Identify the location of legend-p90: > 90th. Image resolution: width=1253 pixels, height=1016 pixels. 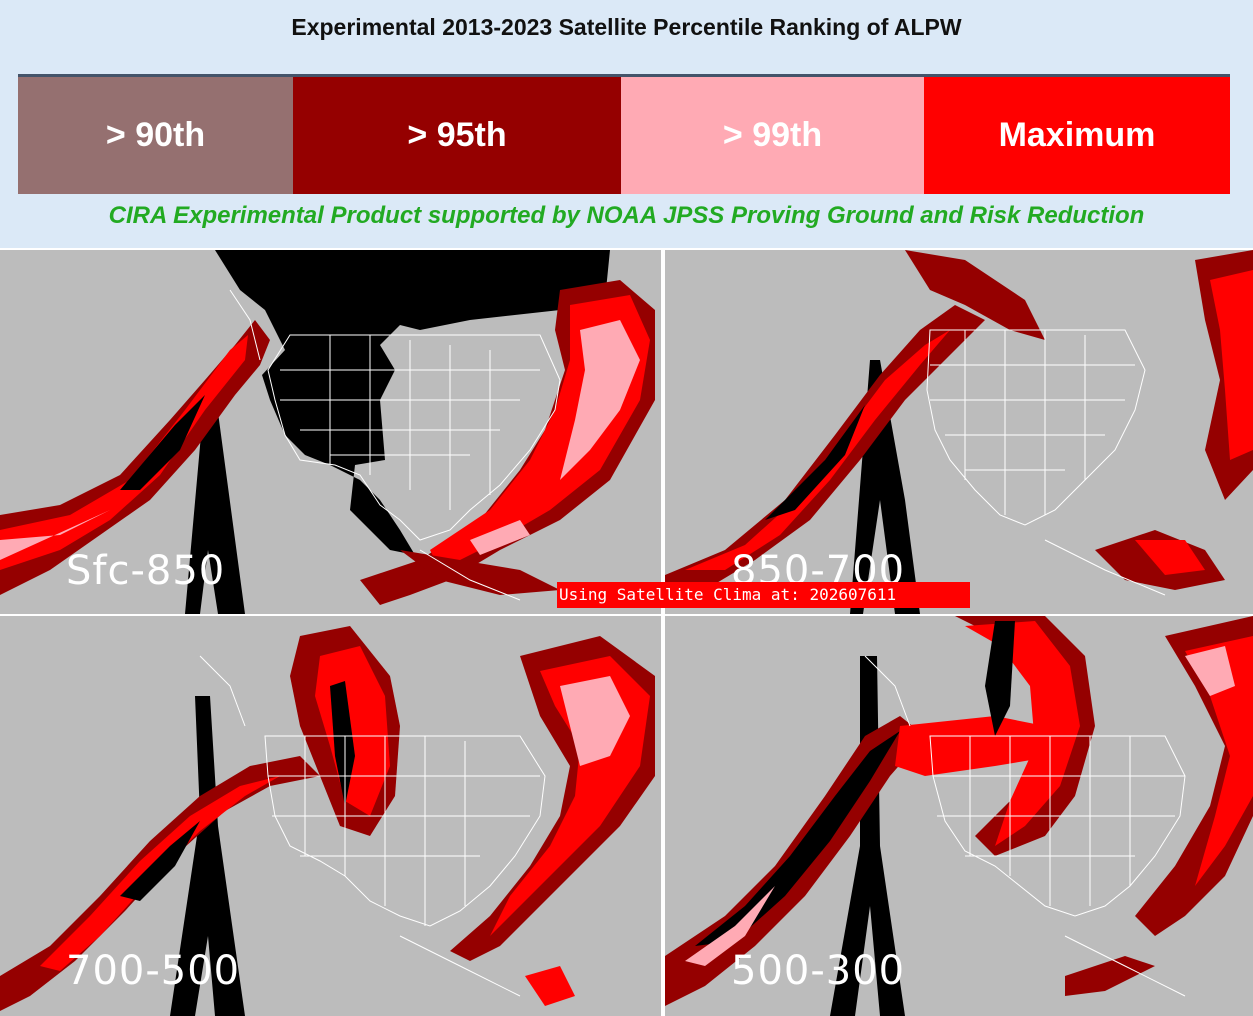
(155, 135).